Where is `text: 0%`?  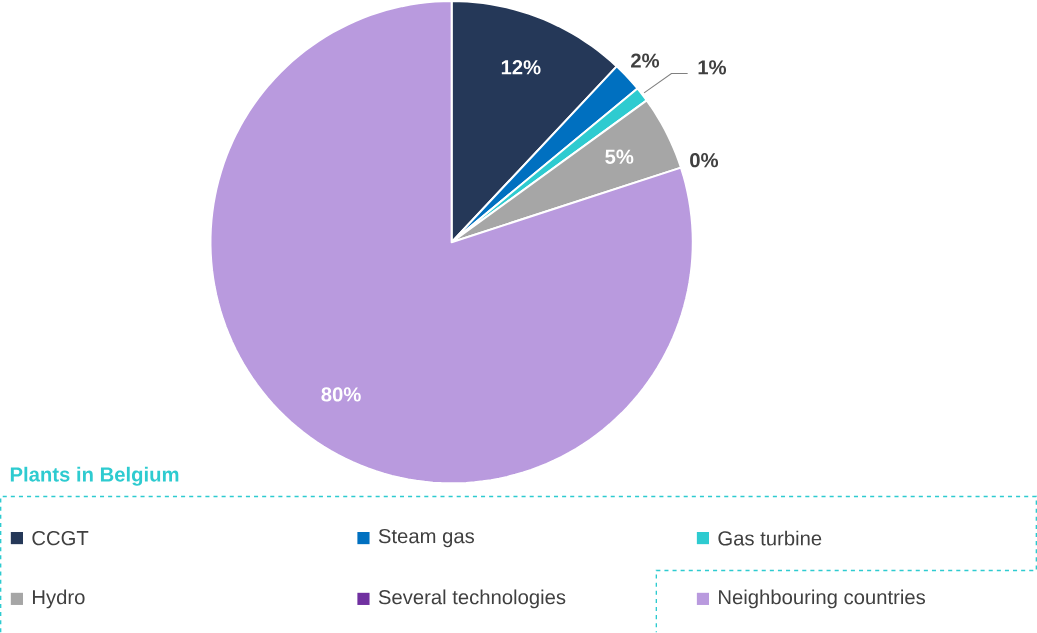 text: 0% is located at coordinates (704, 160).